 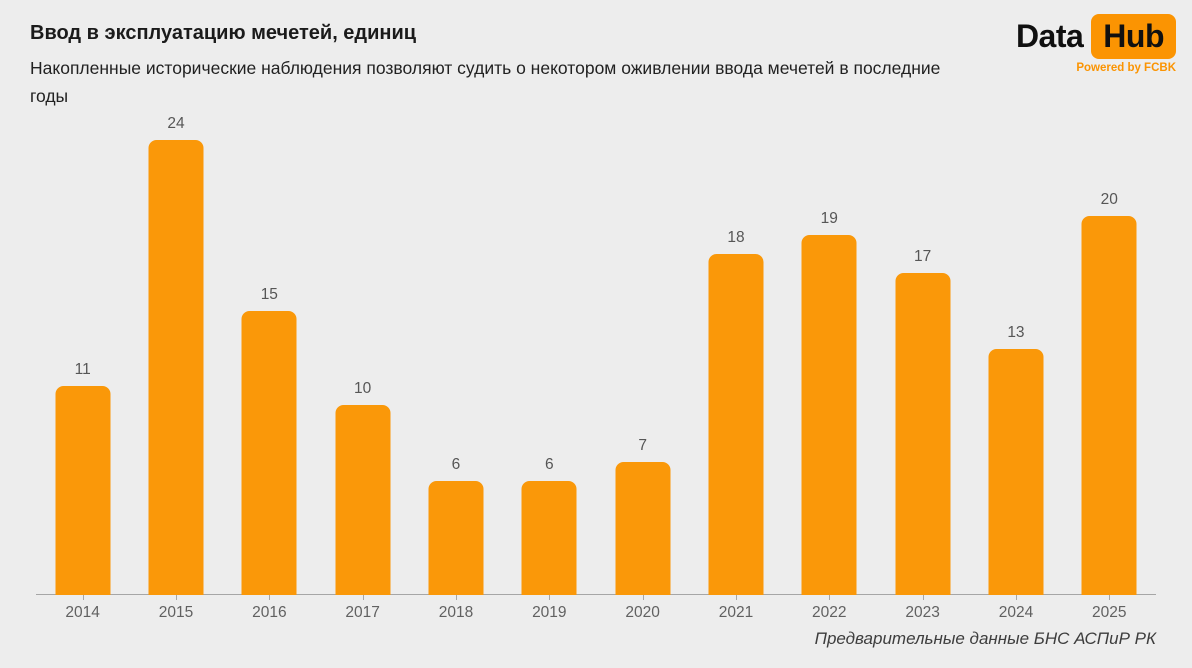 I want to click on logo-row: Data Hub, so click(x=1096, y=36).